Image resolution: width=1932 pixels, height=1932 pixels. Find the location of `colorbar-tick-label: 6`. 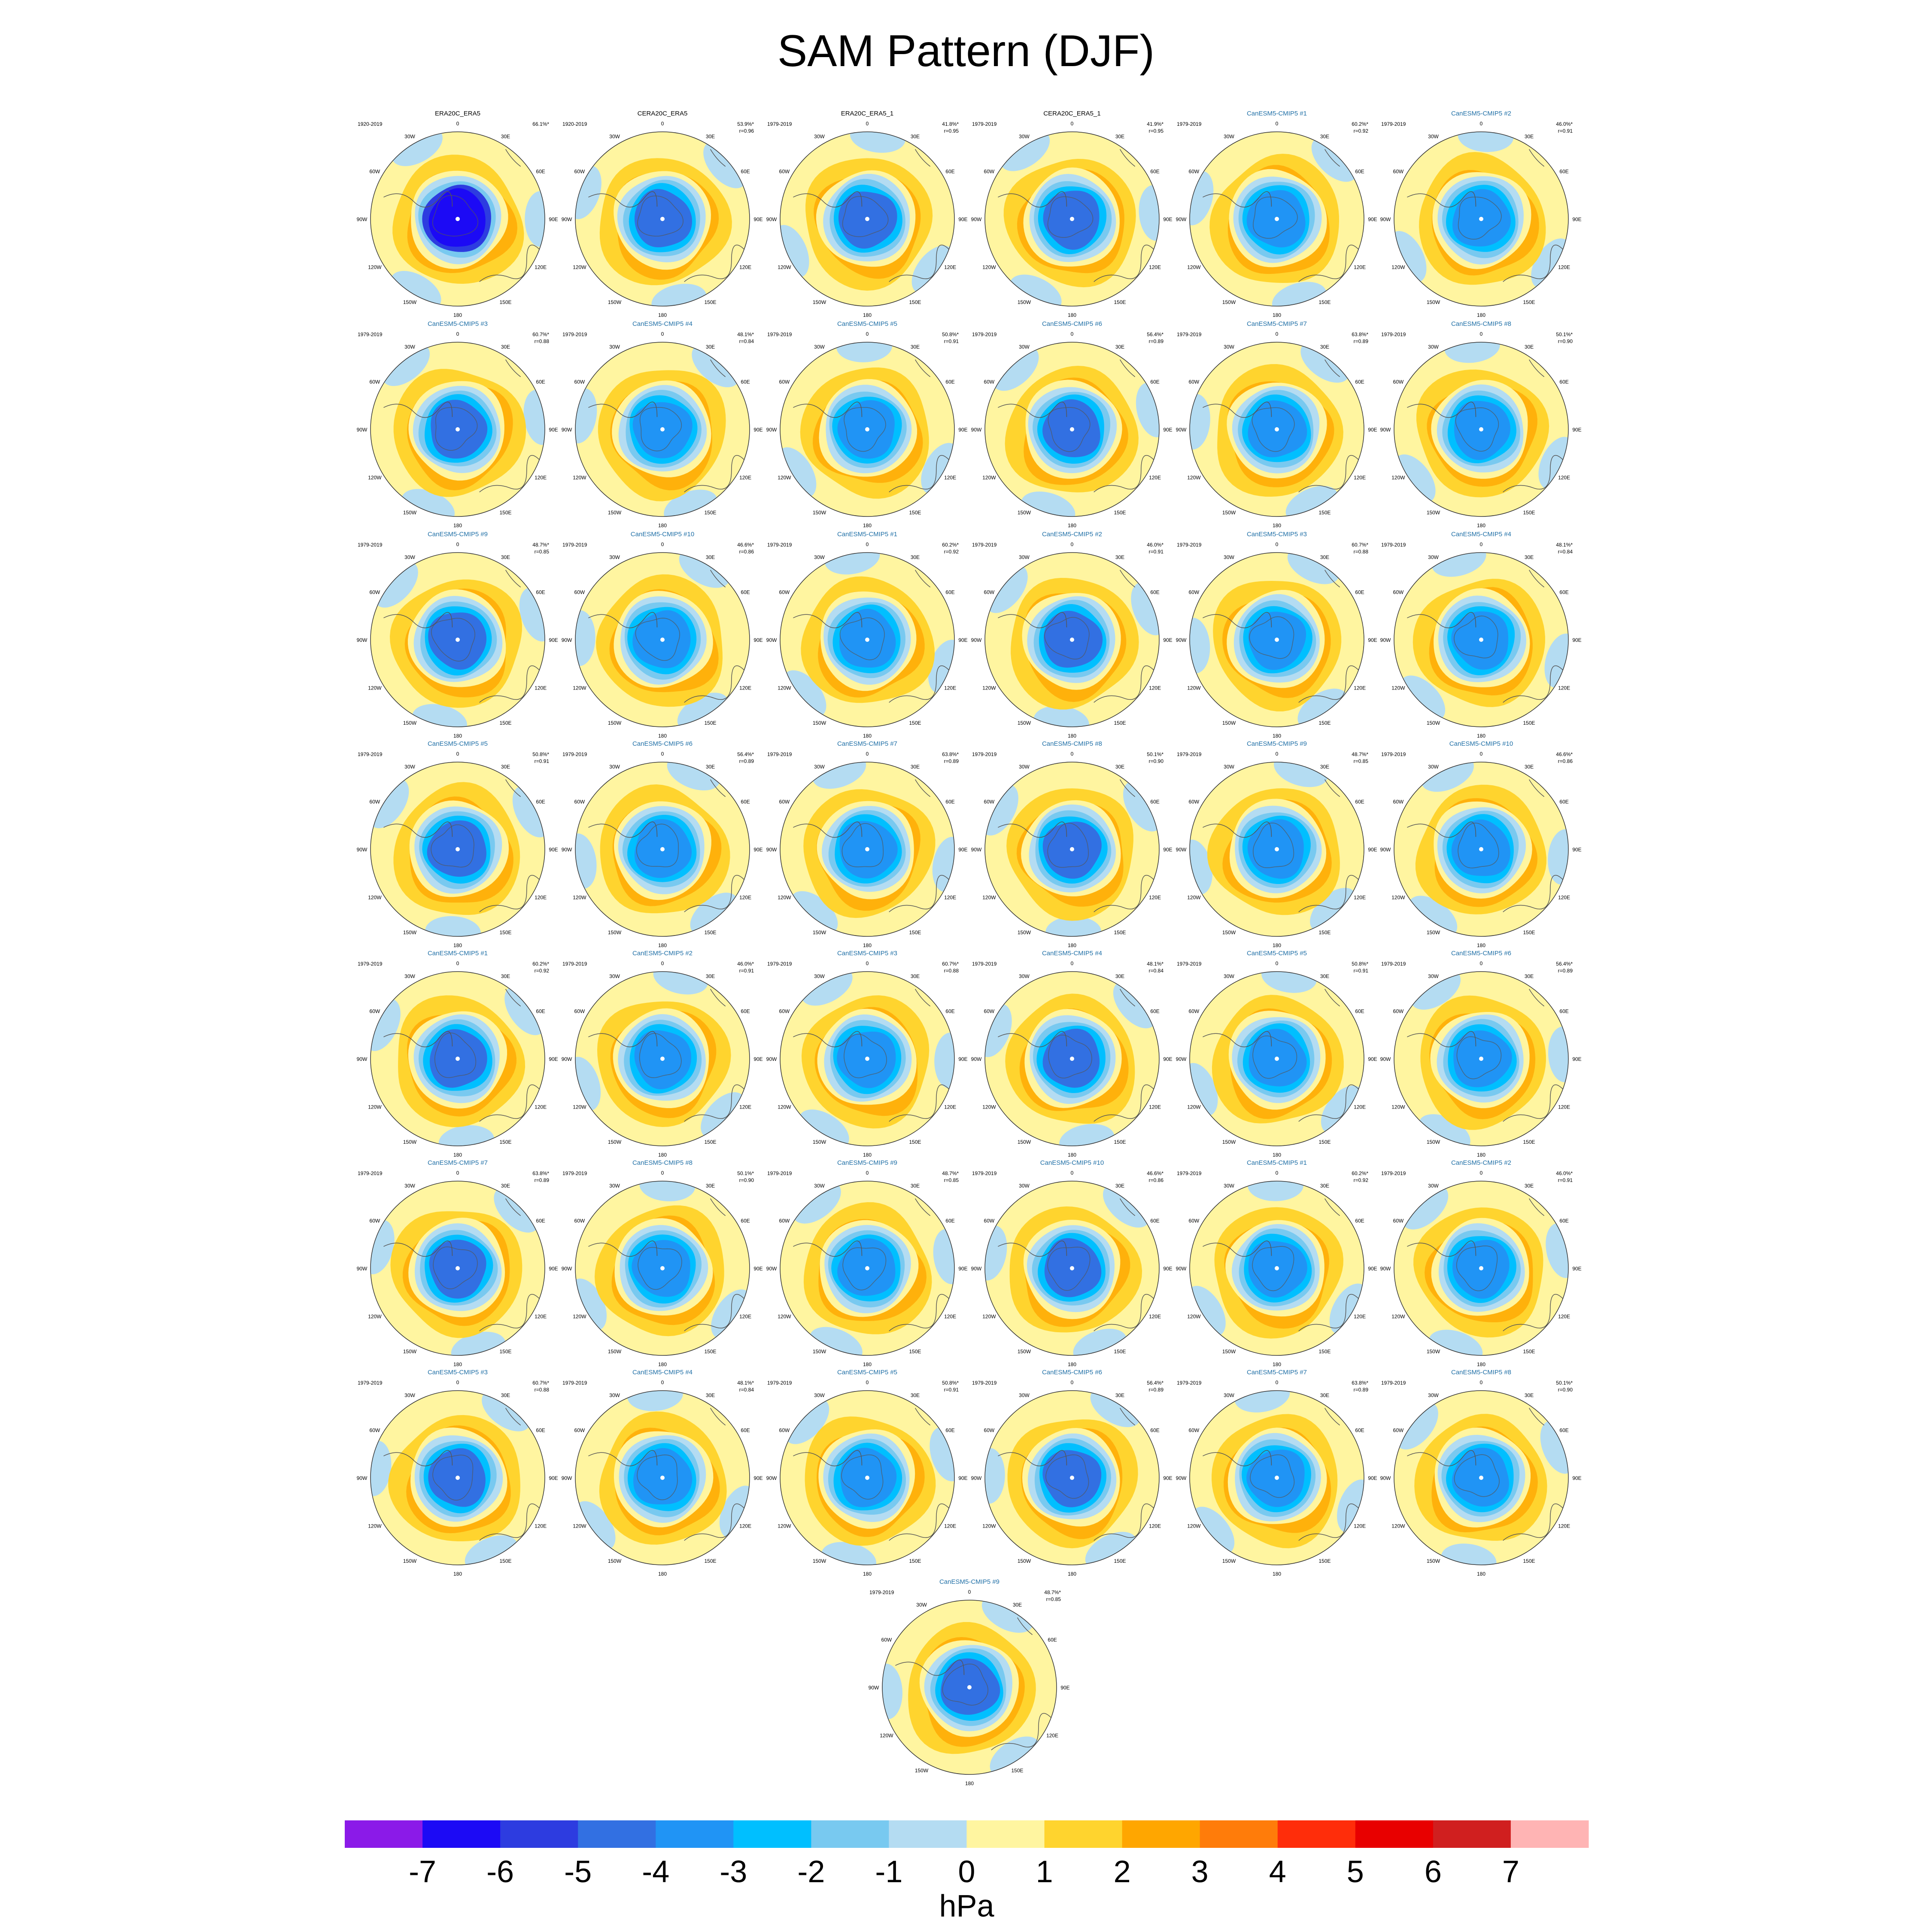

colorbar-tick-label: 6 is located at coordinates (1433, 1872).